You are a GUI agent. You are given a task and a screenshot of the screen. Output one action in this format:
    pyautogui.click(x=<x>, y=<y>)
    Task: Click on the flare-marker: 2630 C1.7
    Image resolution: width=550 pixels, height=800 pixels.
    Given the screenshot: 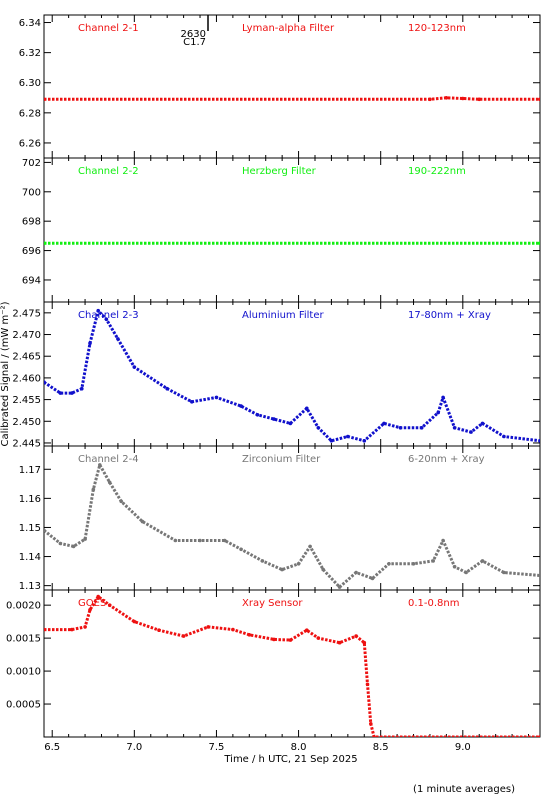 What is the action you would take?
    pyautogui.click(x=195, y=31)
    